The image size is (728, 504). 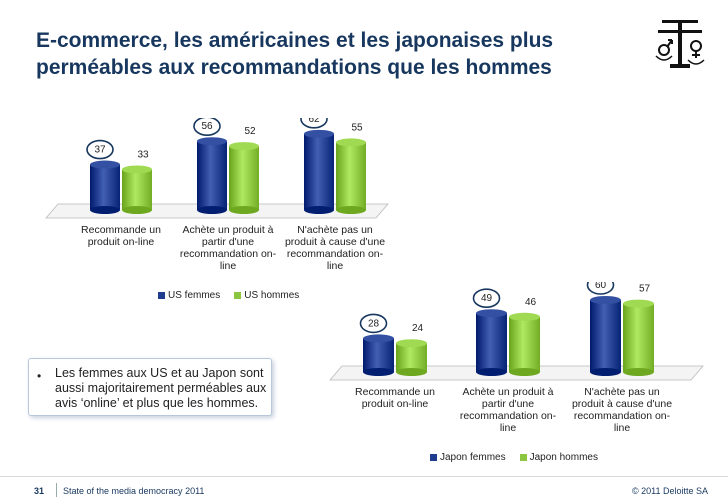 I want to click on page-number: 31, so click(x=39, y=491).